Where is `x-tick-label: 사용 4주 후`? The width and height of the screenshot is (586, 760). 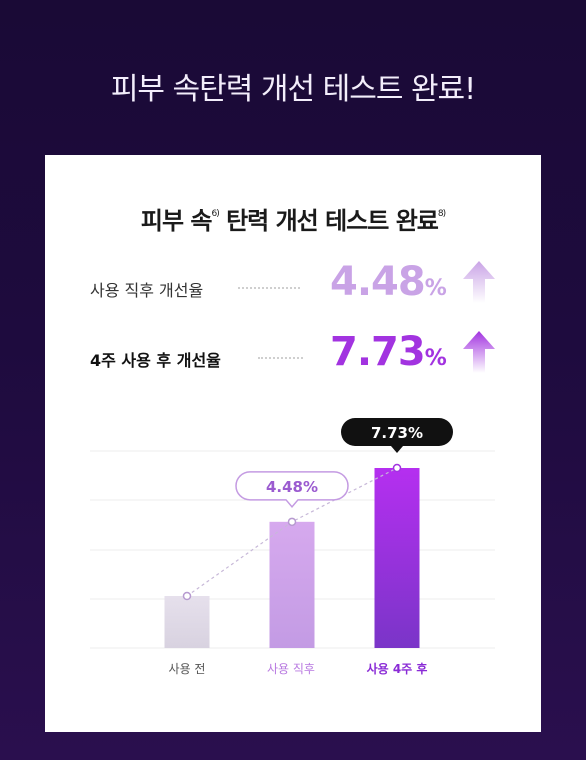
x-tick-label: 사용 4주 후 is located at coordinates (397, 669).